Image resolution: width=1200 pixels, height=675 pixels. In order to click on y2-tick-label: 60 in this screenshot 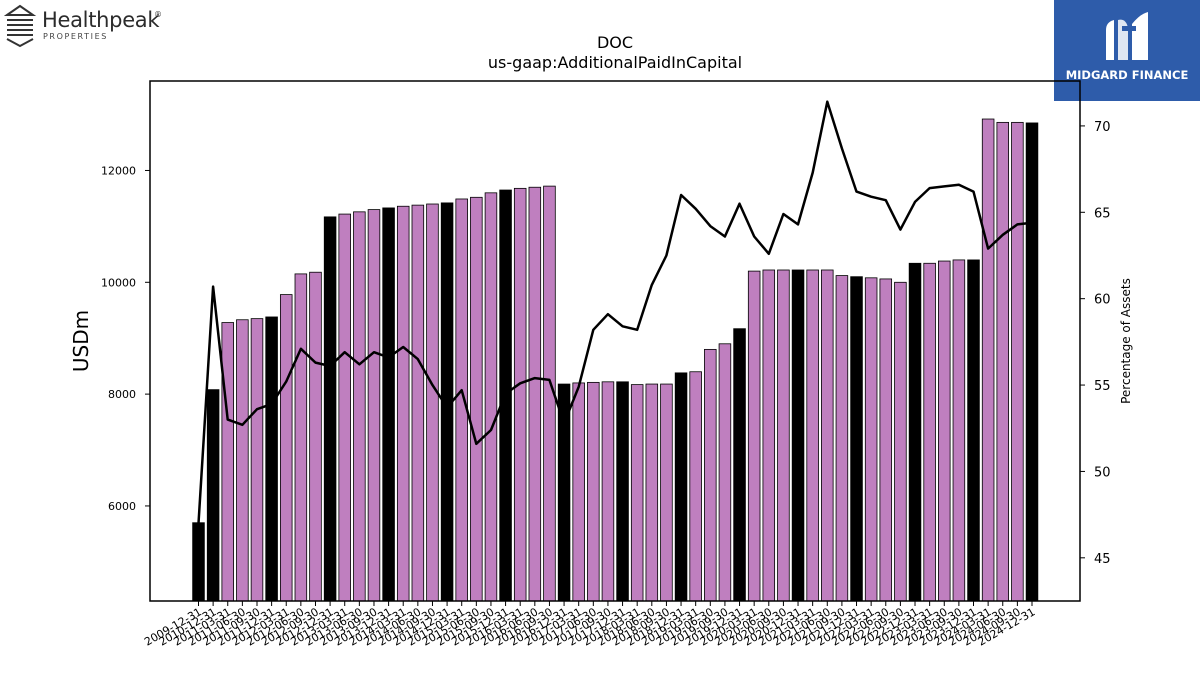, I will do `click(1102, 300)`.